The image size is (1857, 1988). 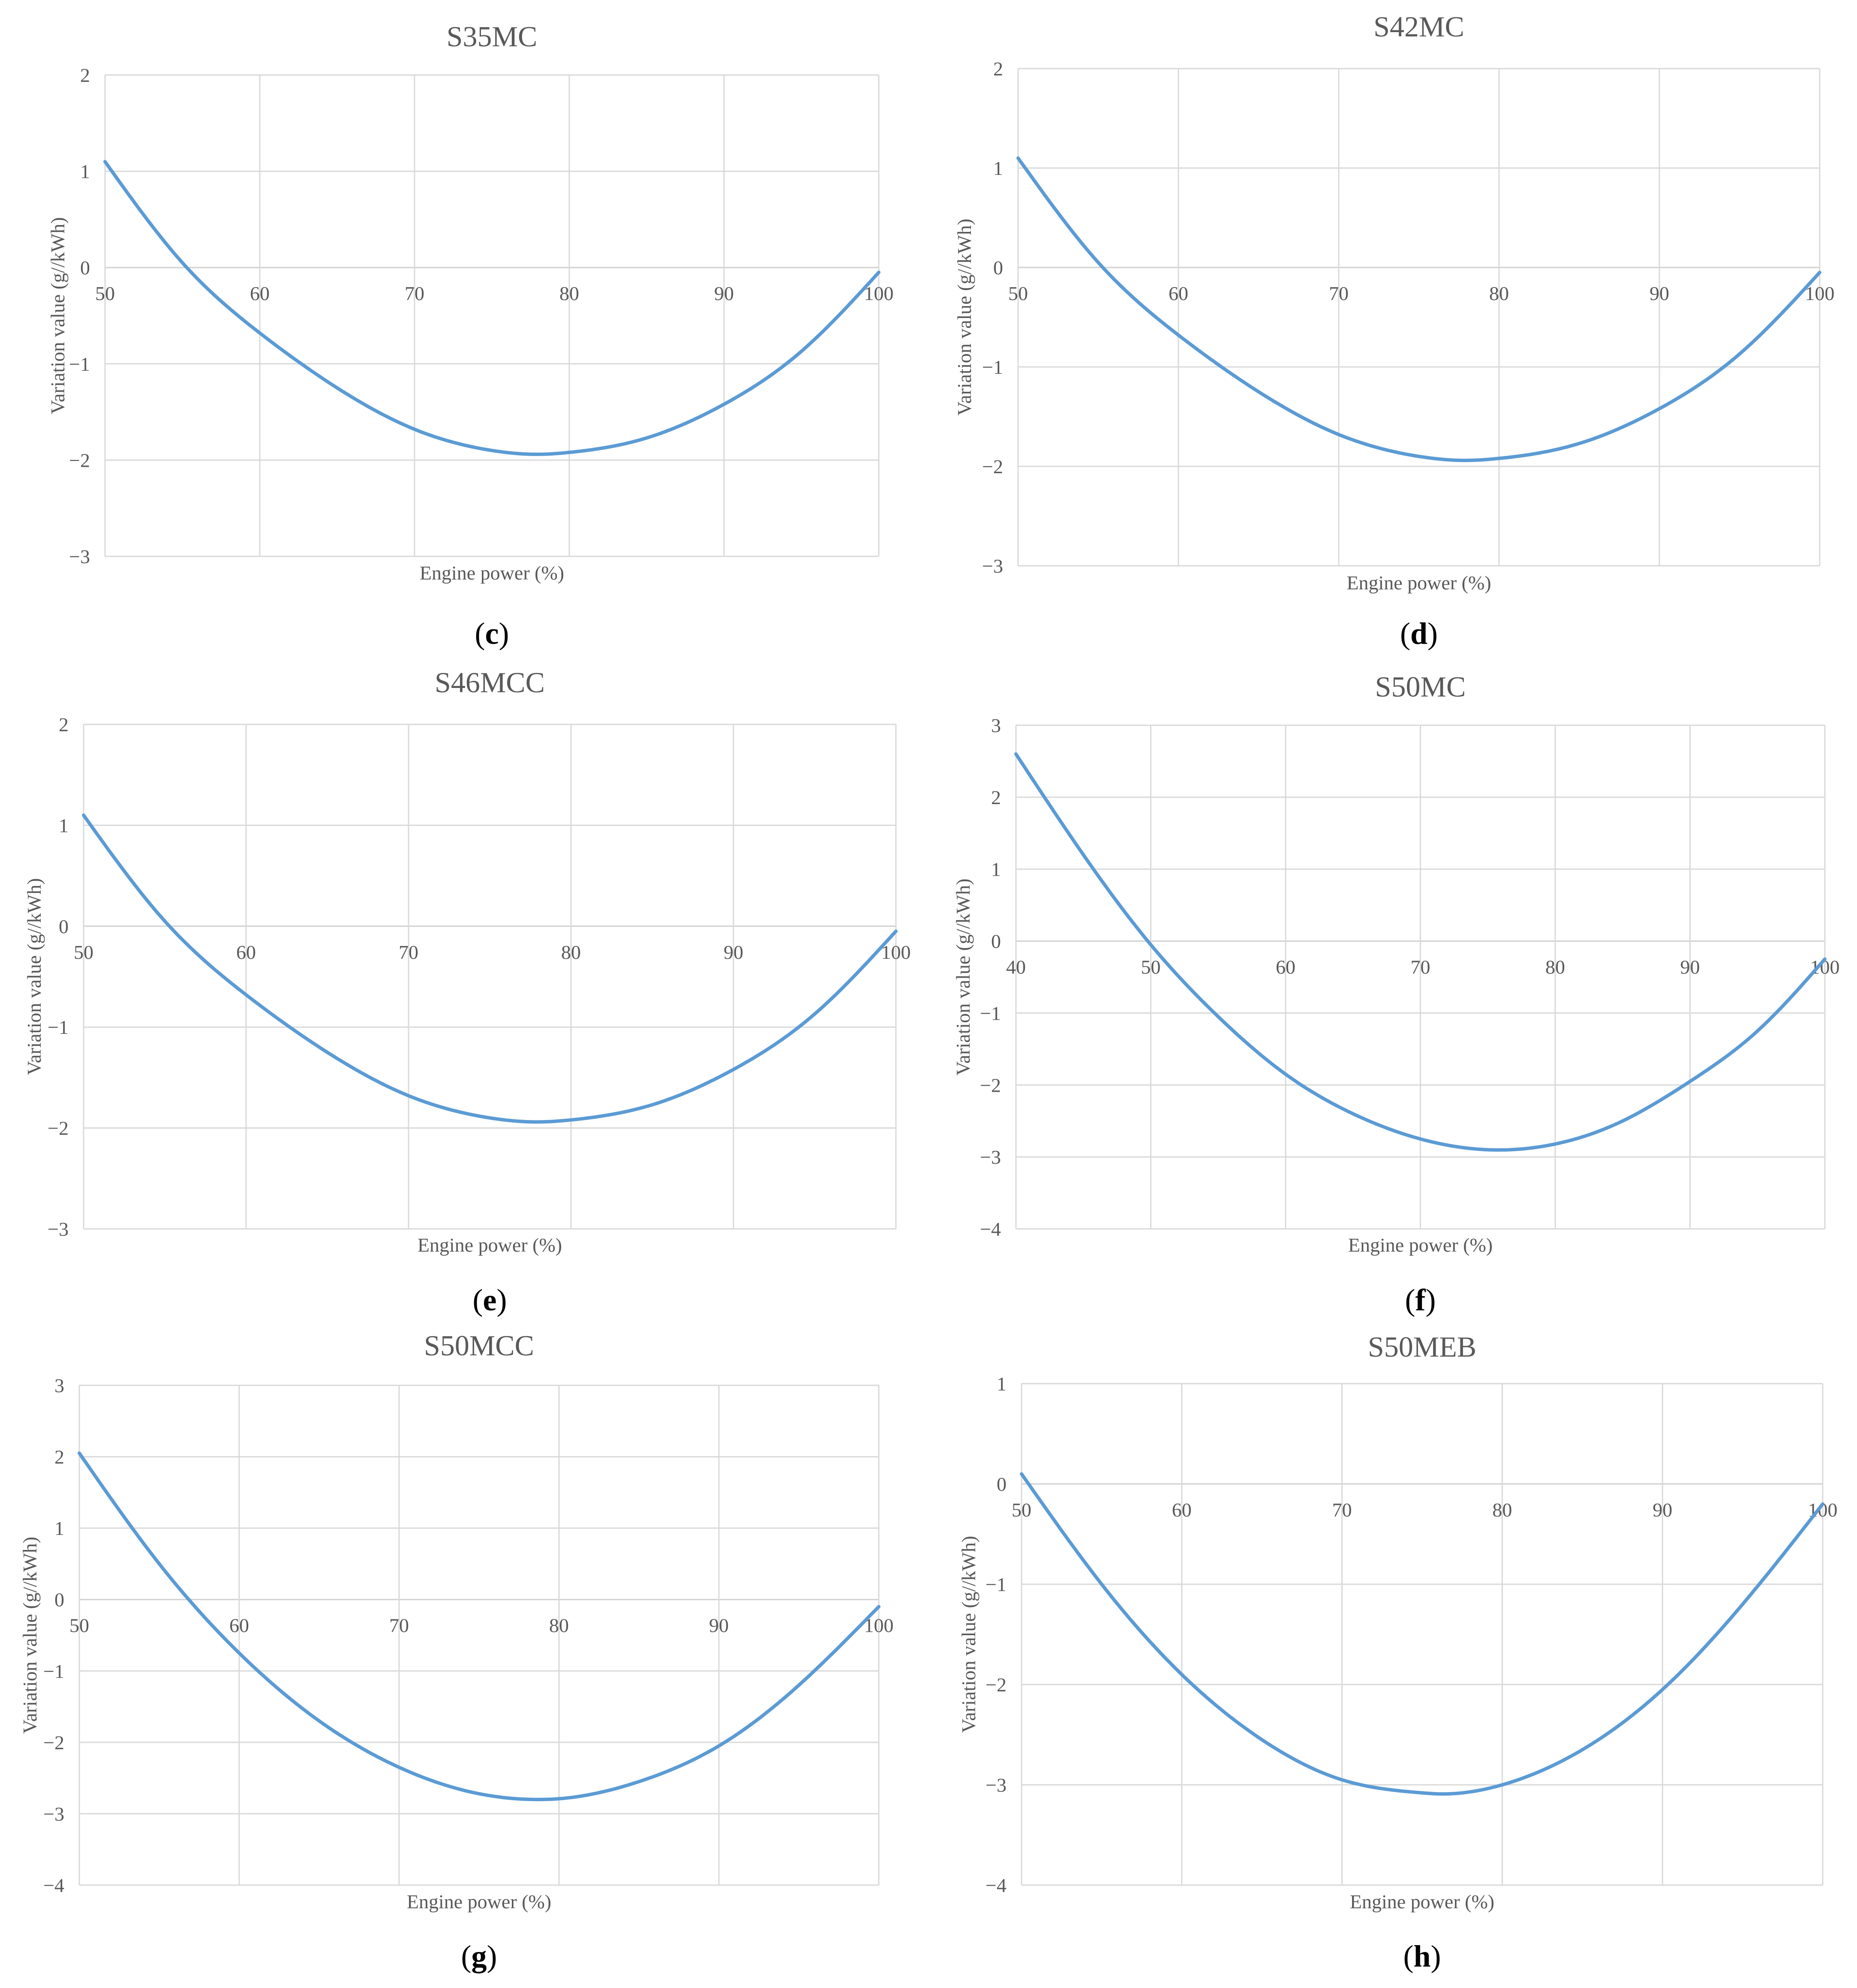 I want to click on chart-title: S35MC, so click(x=492, y=36).